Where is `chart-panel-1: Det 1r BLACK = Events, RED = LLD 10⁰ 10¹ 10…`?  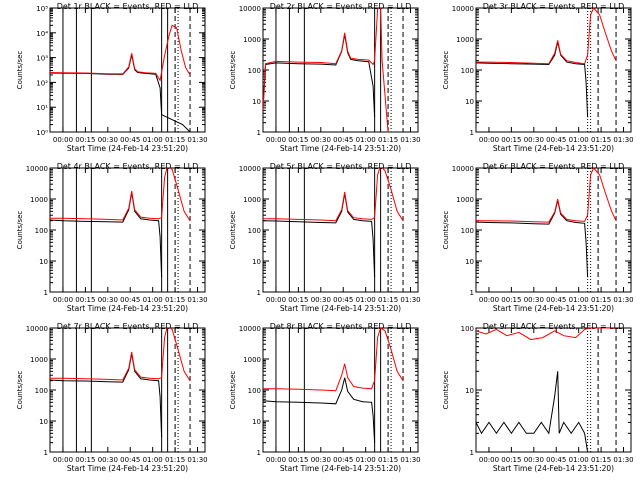
chart-panel-1: Det 1r BLACK = Events, RED = LLD 10⁰ 10¹ 10… is located at coordinates (112, 77).